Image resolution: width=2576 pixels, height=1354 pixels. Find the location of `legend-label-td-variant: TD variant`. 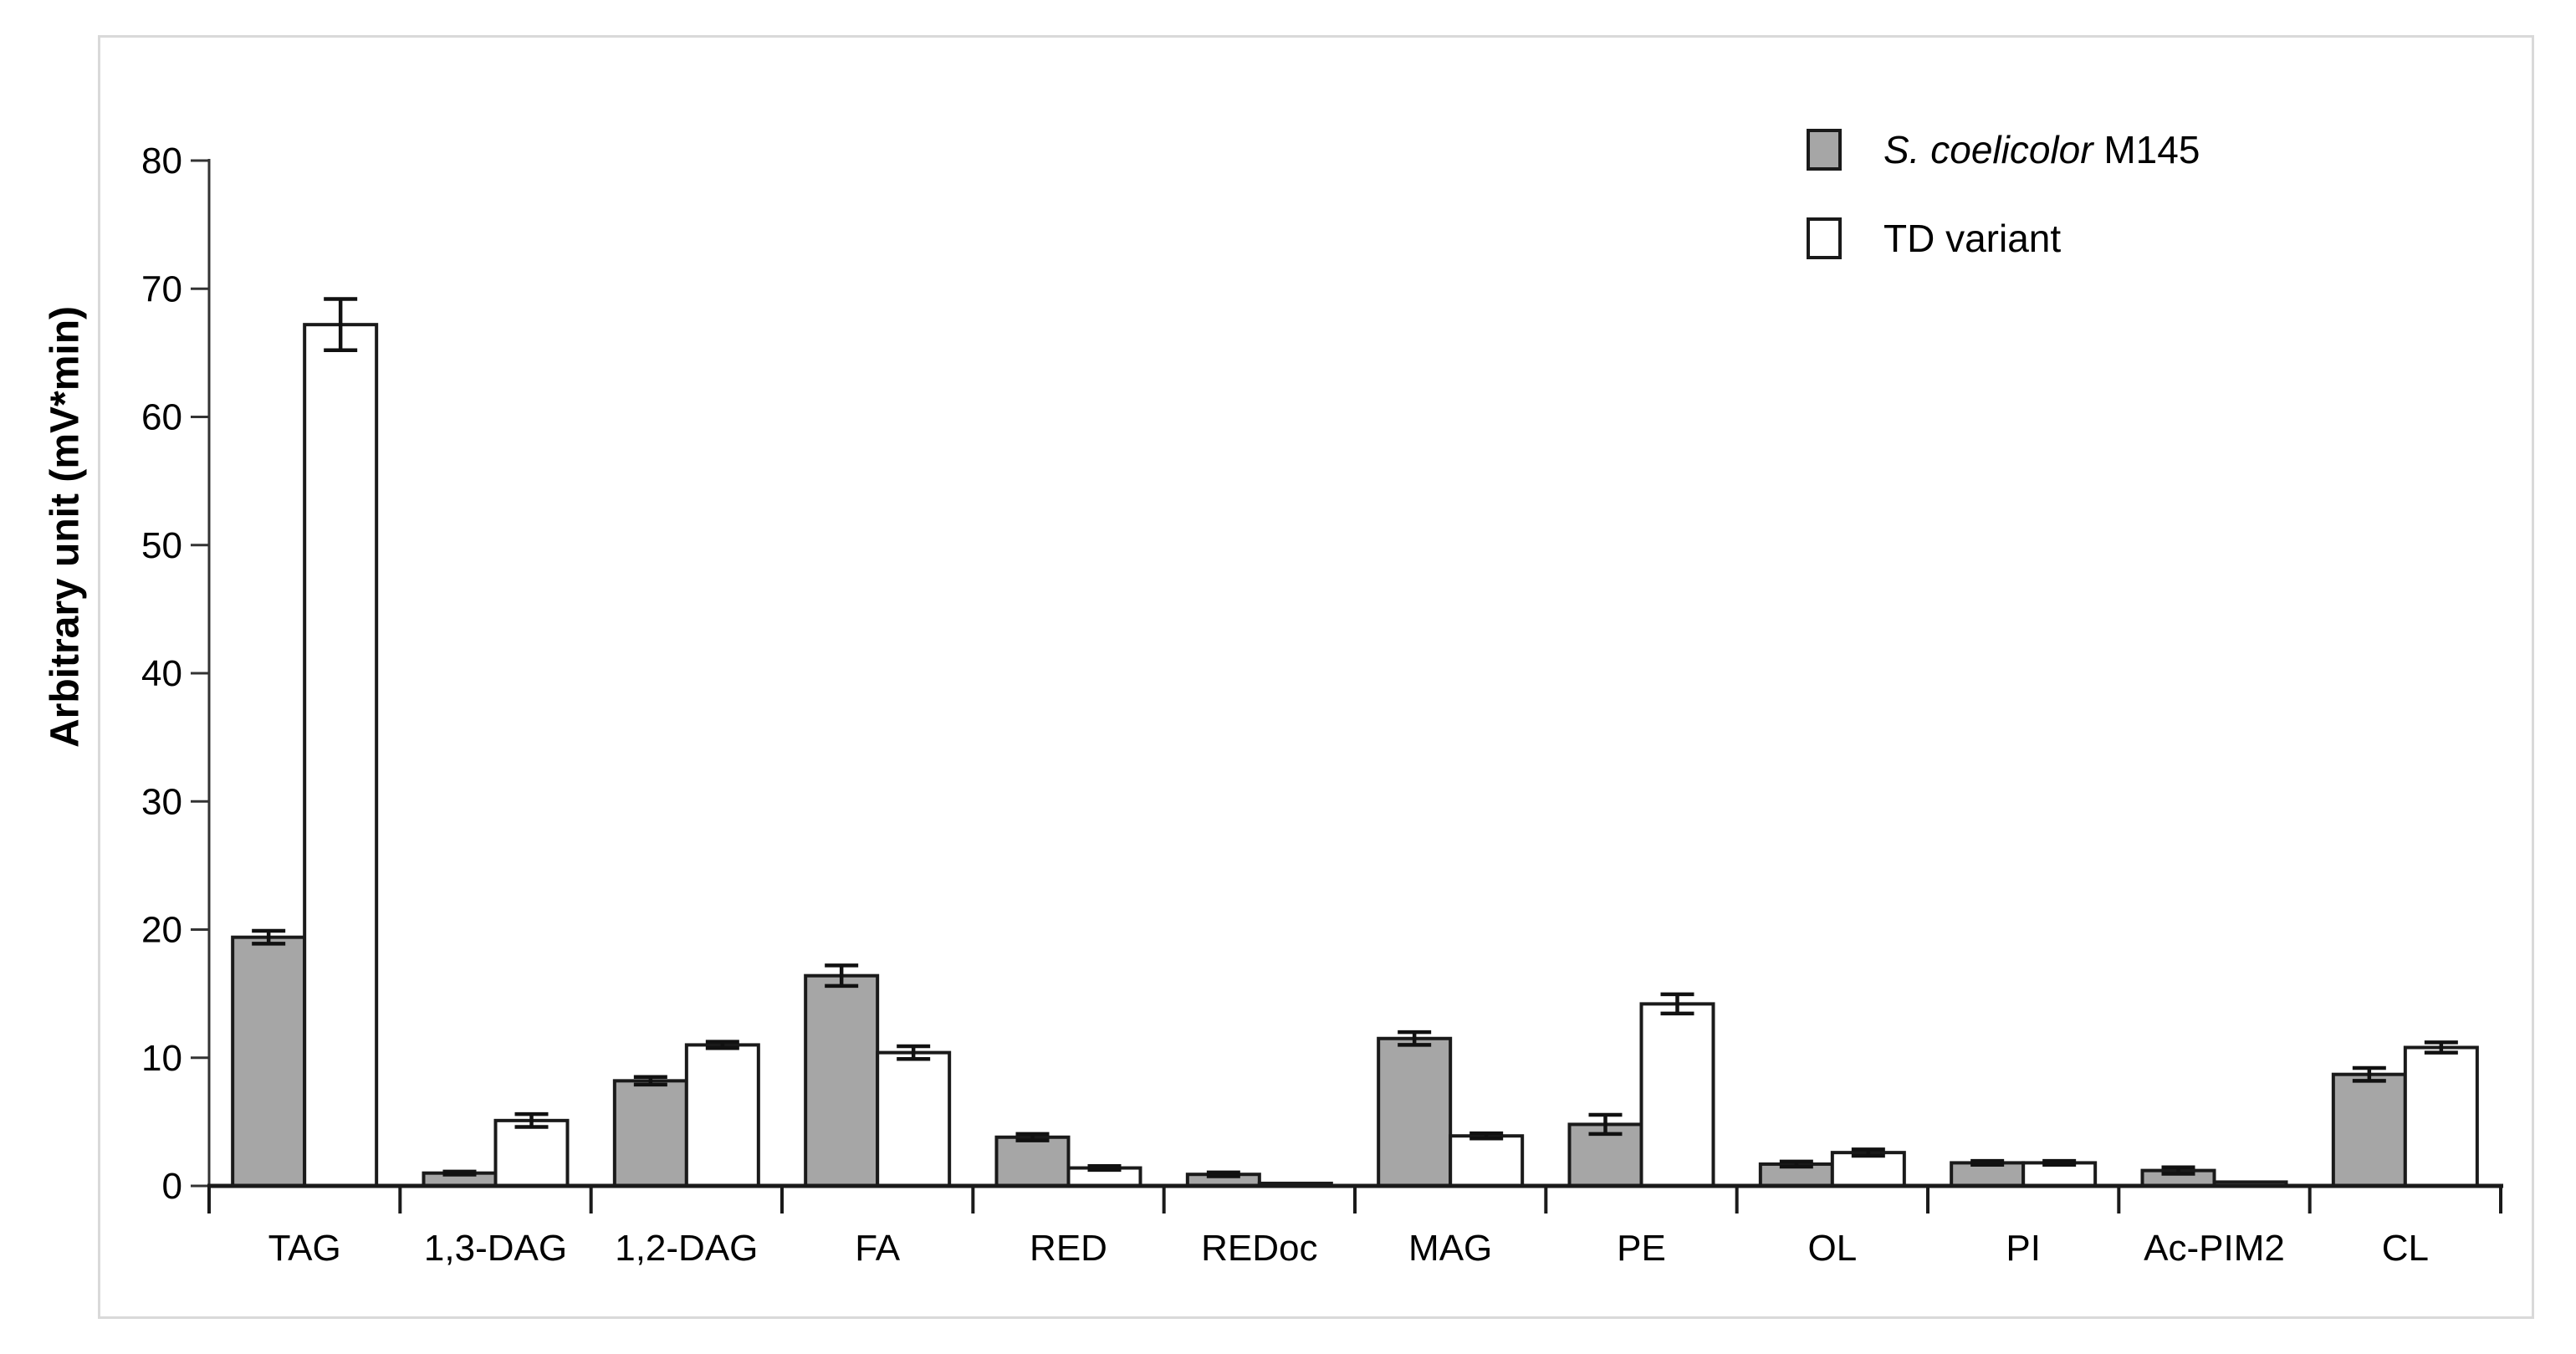

legend-label-td-variant: TD variant is located at coordinates (1972, 238).